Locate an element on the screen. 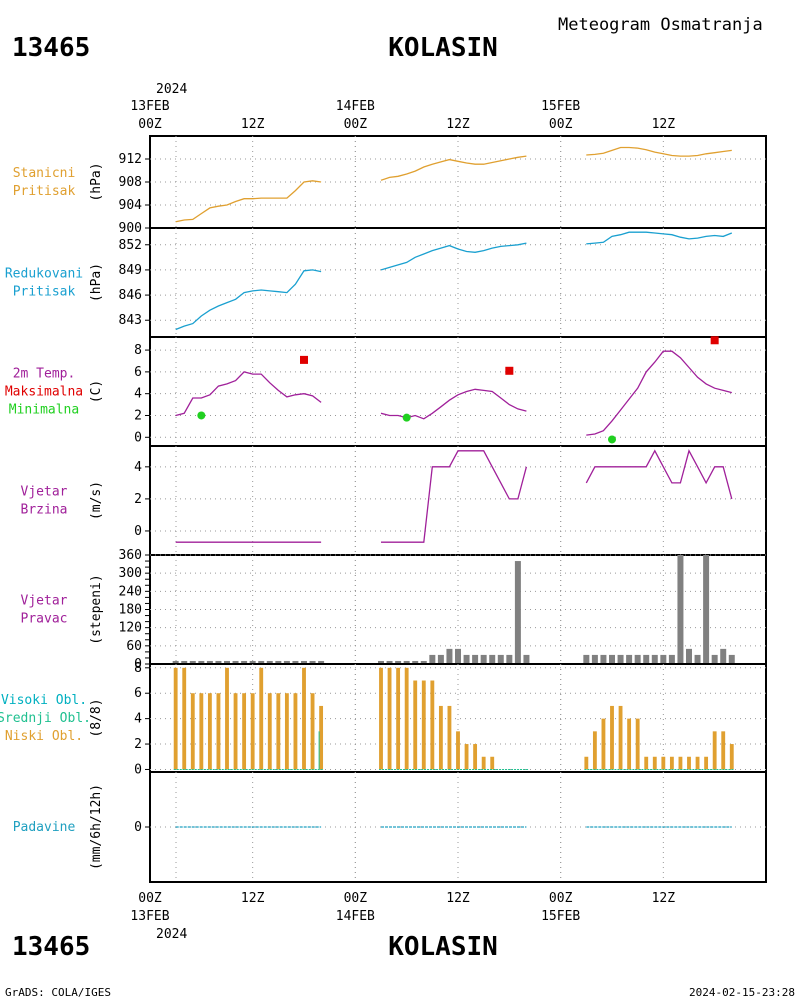  time-axis-bottom: 00Z 13FEB 12Z 00Z 14FEB 12Z 00Z 15FEB 12Z is located at coordinates (402, 907).